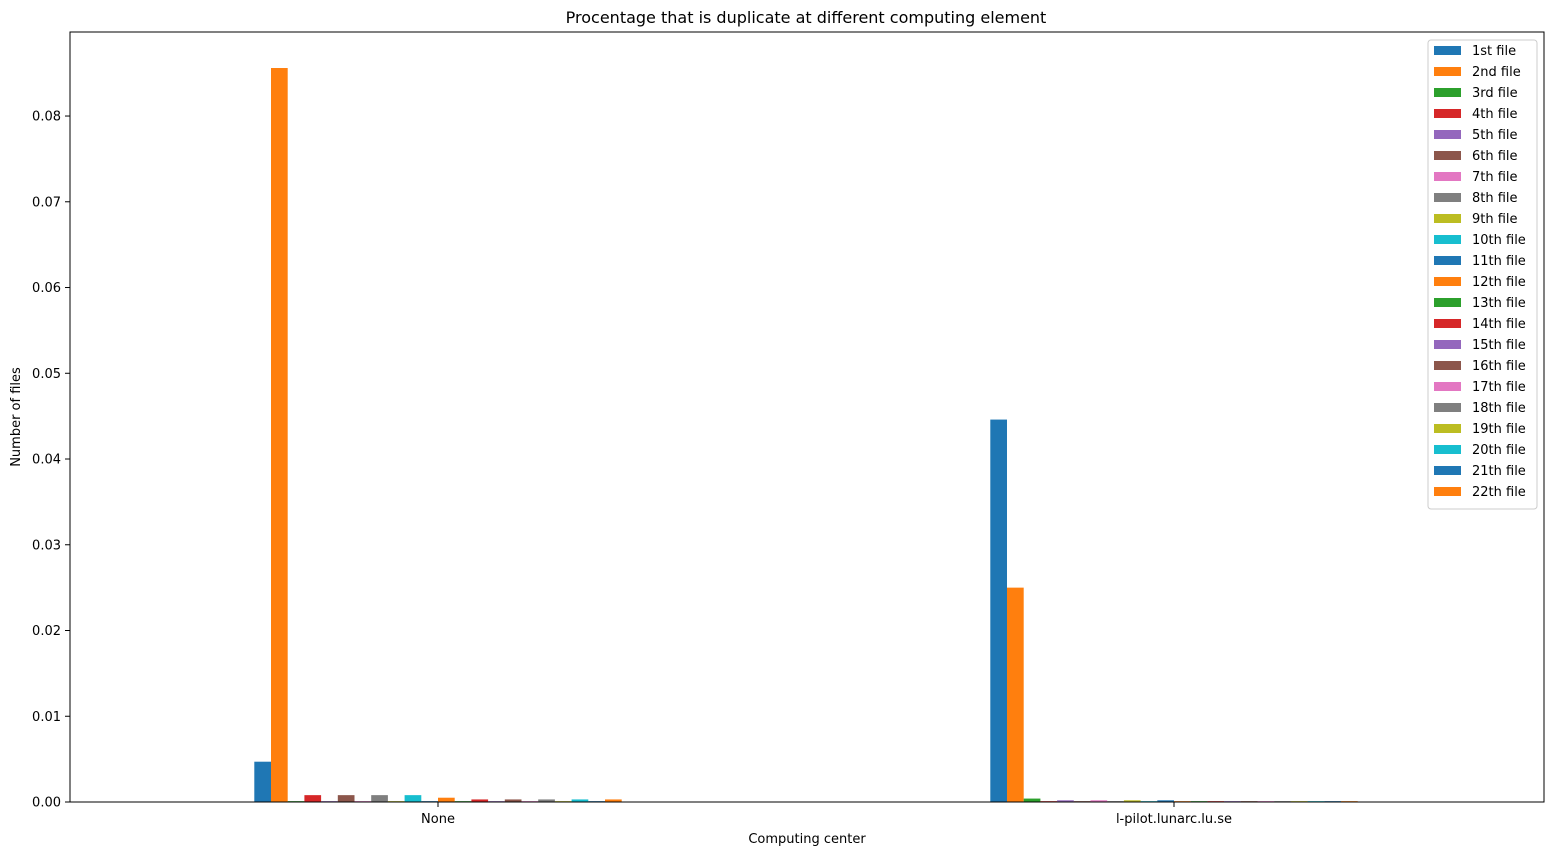 This screenshot has width=1552, height=855. Describe the element at coordinates (1499, 408) in the screenshot. I see `legend-label: 18th file` at that location.